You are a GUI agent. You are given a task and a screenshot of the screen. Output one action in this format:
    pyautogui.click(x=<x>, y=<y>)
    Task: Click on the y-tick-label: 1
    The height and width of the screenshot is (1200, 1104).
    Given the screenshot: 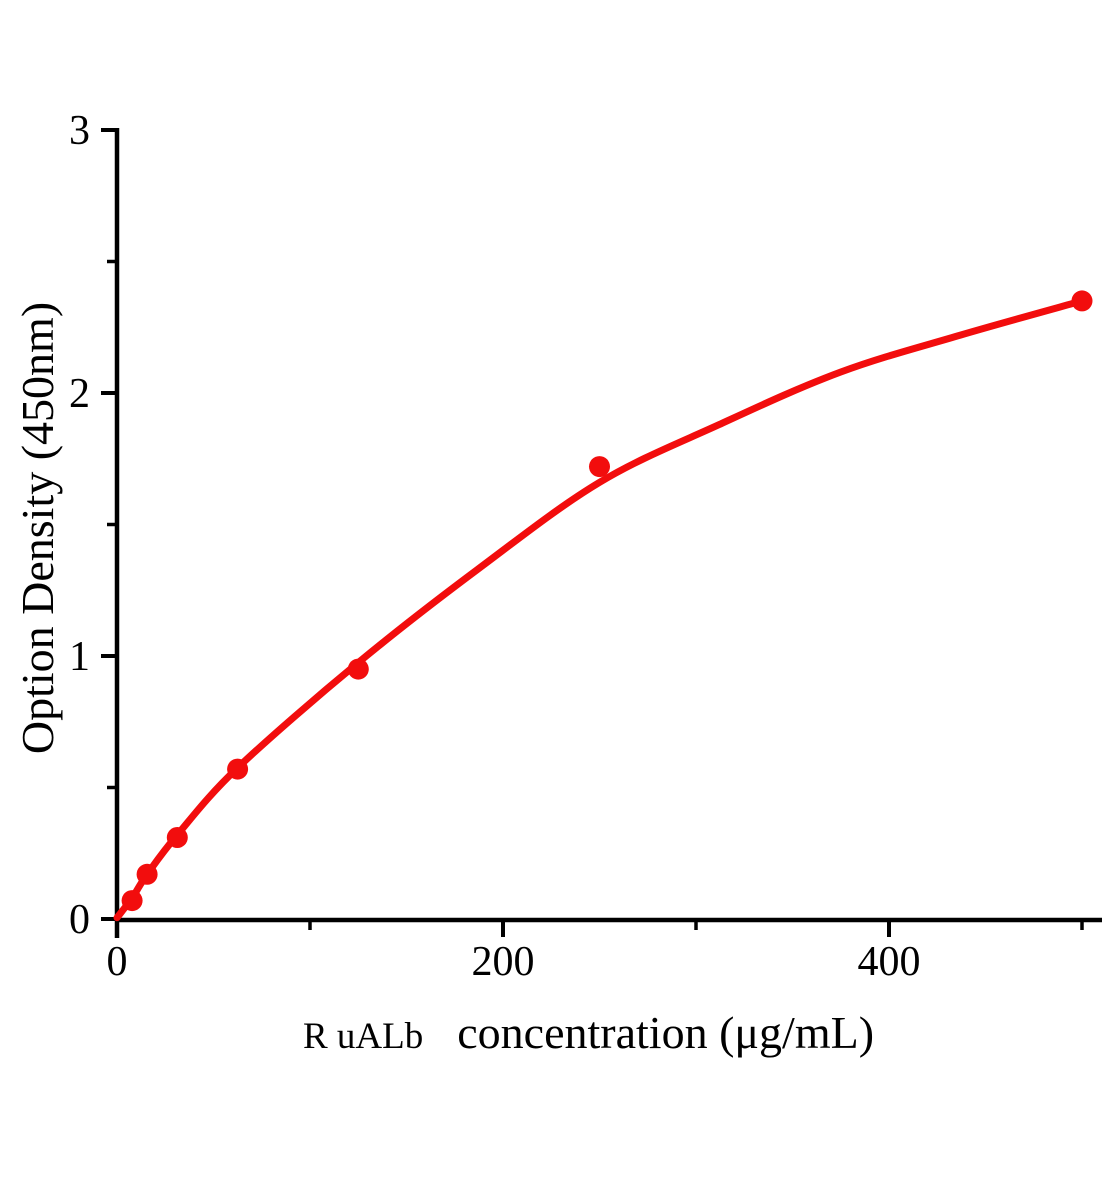 What is the action you would take?
    pyautogui.click(x=79, y=657)
    